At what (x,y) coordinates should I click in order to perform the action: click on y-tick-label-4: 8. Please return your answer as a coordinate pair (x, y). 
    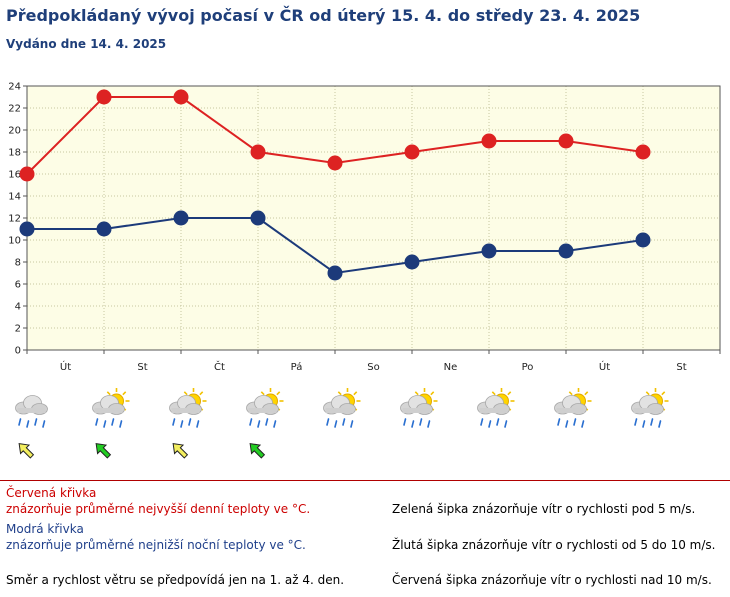
    Looking at the image, I should click on (18, 263).